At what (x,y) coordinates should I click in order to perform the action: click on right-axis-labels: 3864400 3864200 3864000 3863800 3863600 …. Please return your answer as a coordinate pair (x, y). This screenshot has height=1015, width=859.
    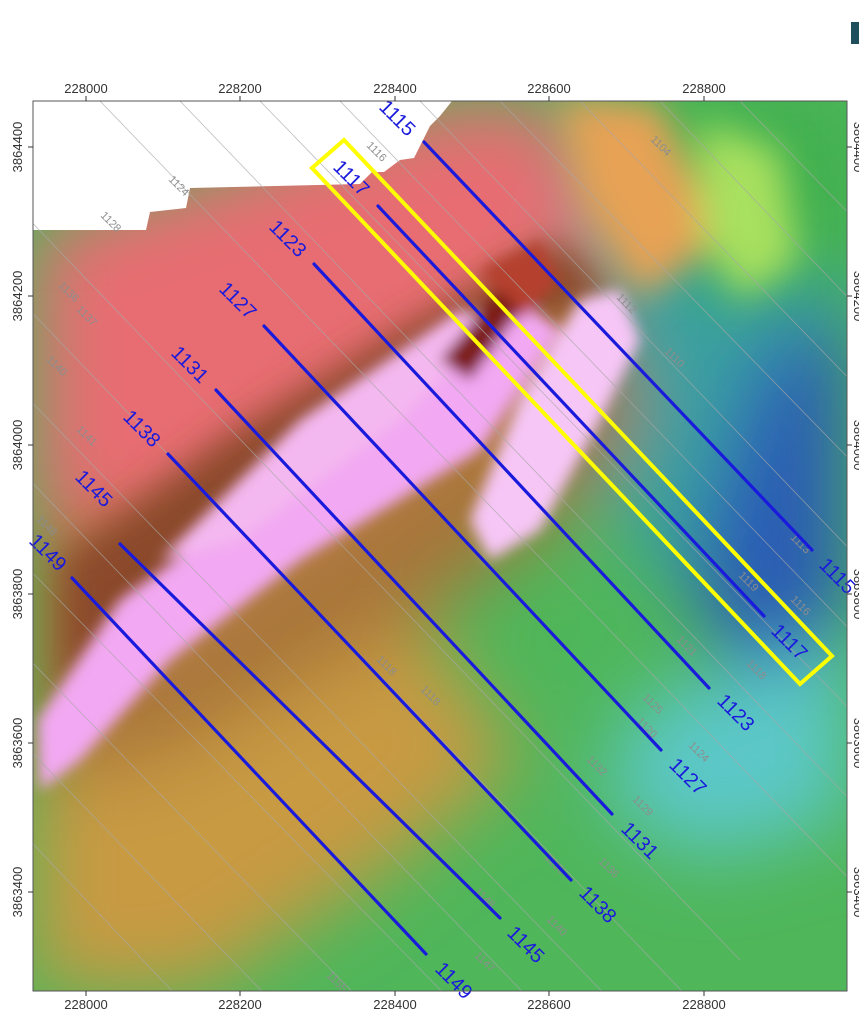
    Looking at the image, I should click on (855, 520).